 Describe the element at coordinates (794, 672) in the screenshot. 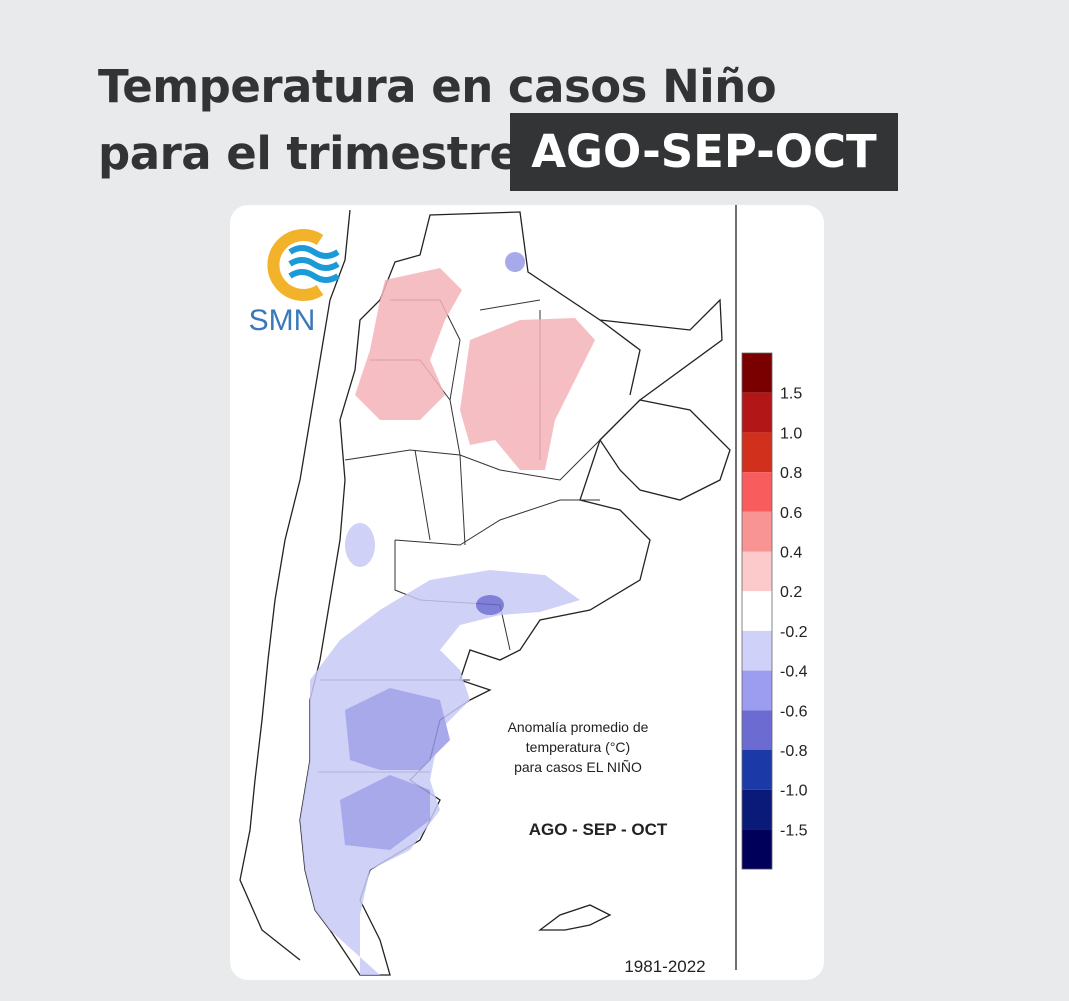

I see `legend-label: -0.4` at that location.